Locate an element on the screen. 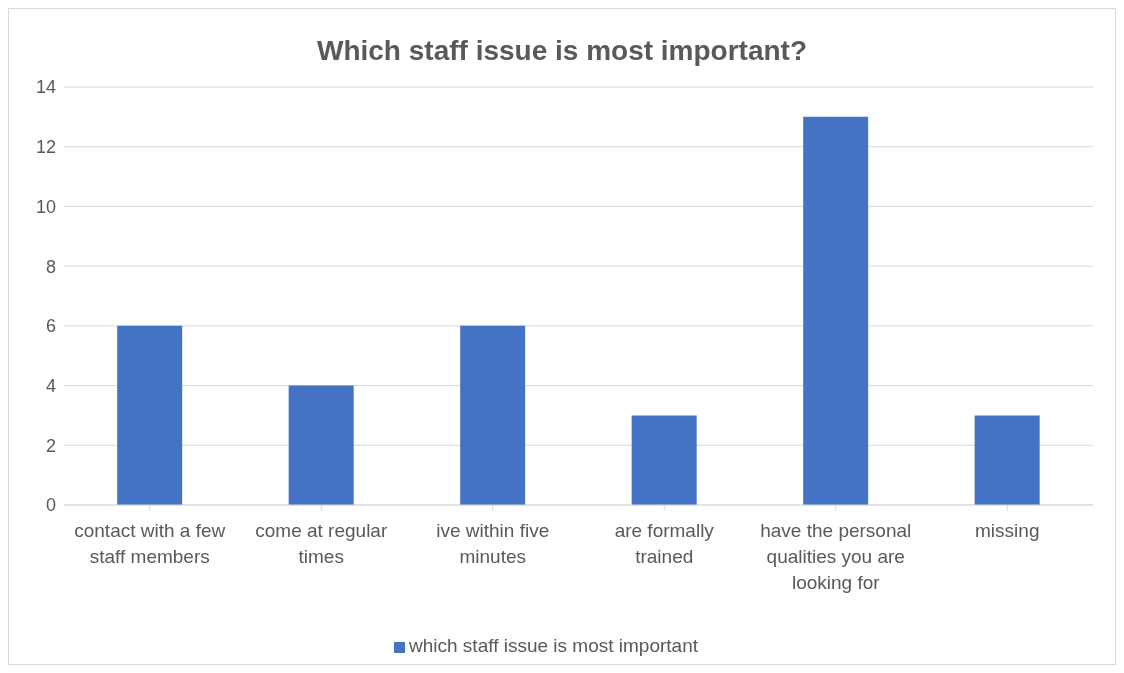 This screenshot has height=673, width=1124. legend-label: which staff issue is most important is located at coordinates (553, 645).